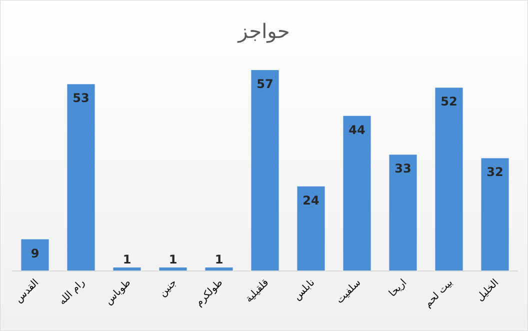  Describe the element at coordinates (72, 292) in the screenshot. I see `x-tick-label: رام الله` at that location.